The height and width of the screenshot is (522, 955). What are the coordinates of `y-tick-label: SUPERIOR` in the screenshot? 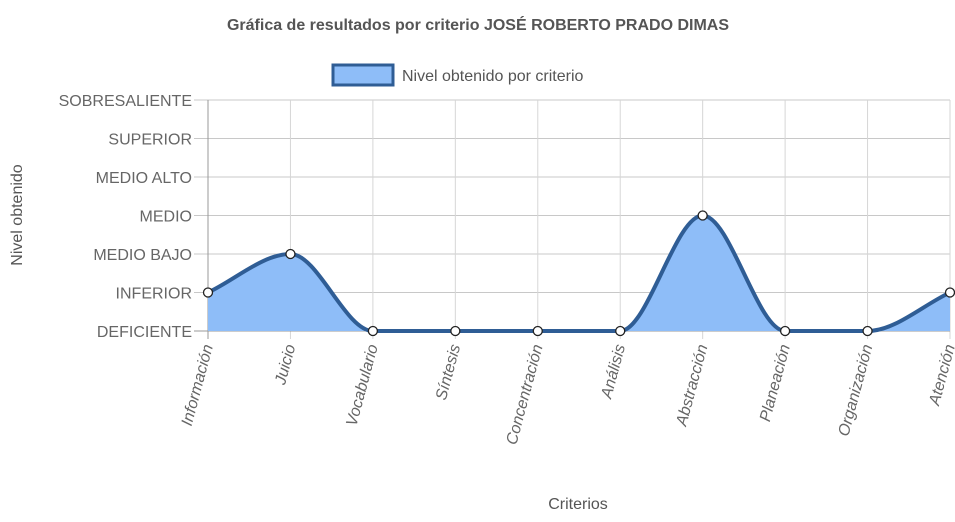 It's located at (150, 140).